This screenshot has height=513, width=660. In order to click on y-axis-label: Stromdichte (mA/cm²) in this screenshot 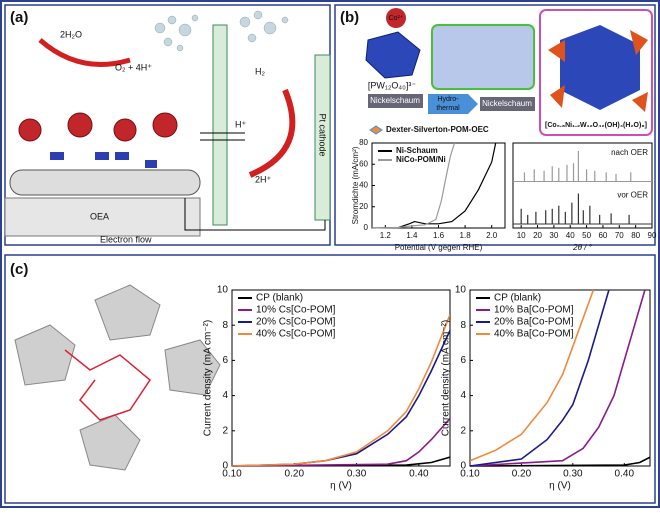, I will do `click(355, 185)`.